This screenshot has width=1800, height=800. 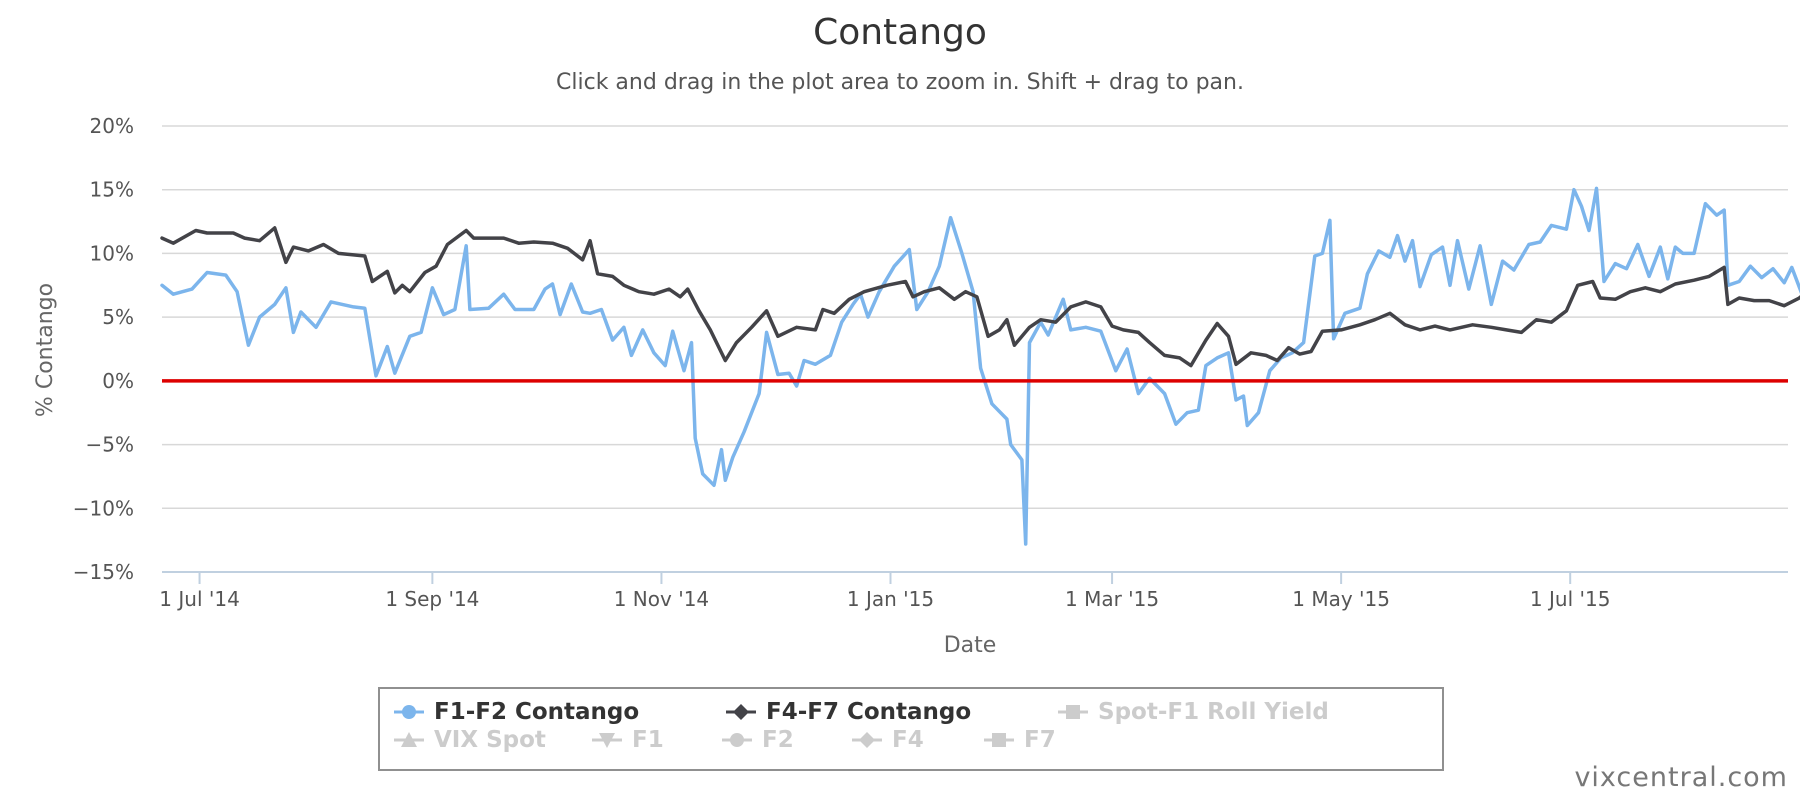 I want to click on legend-item-f7: F7, so click(x=1020, y=740).